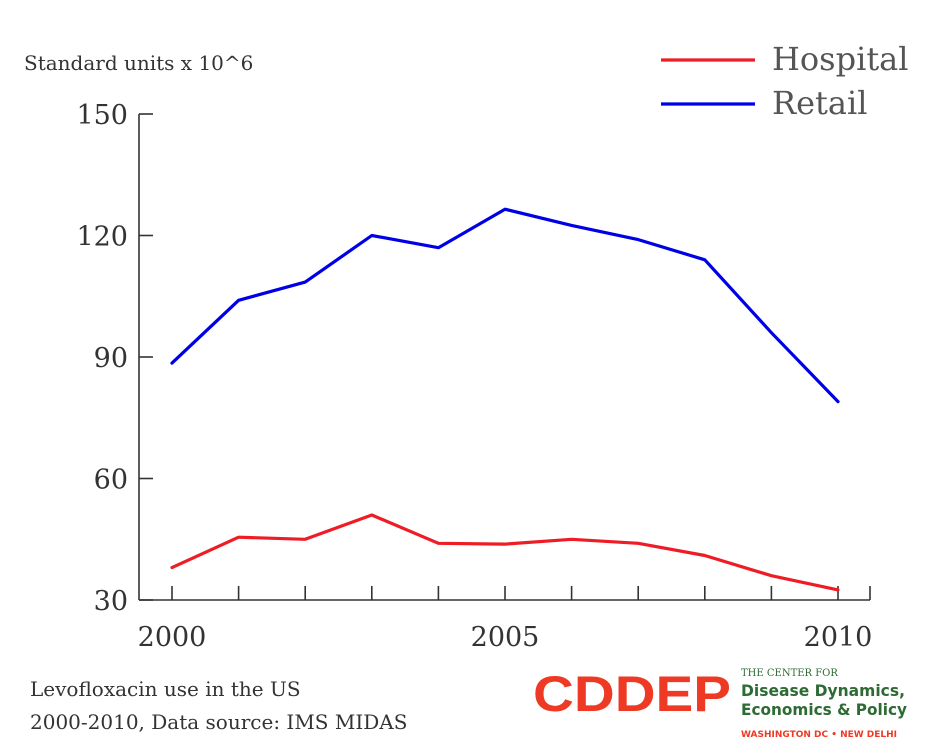  Describe the element at coordinates (819, 103) in the screenshot. I see `legend-label-retail: Retail` at that location.